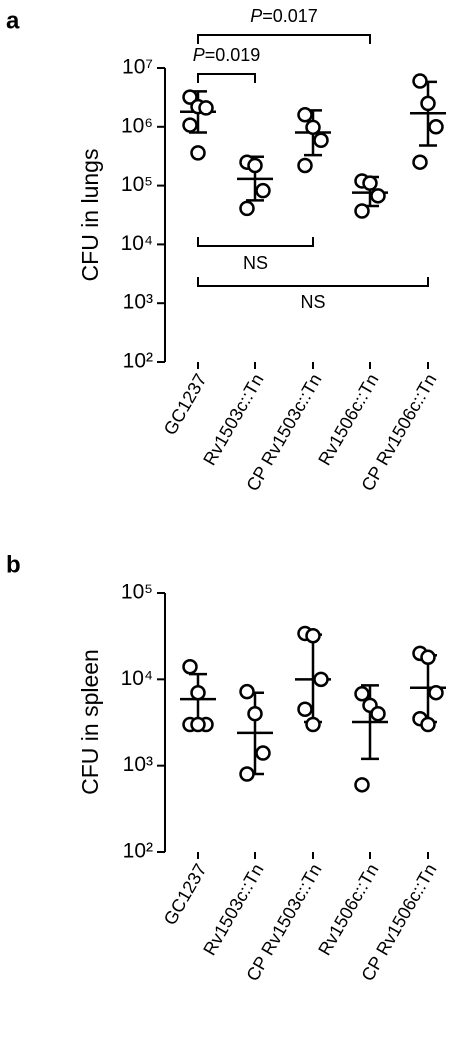 The height and width of the screenshot is (1053, 462). I want to click on p-value: =0.019, so click(233, 55).